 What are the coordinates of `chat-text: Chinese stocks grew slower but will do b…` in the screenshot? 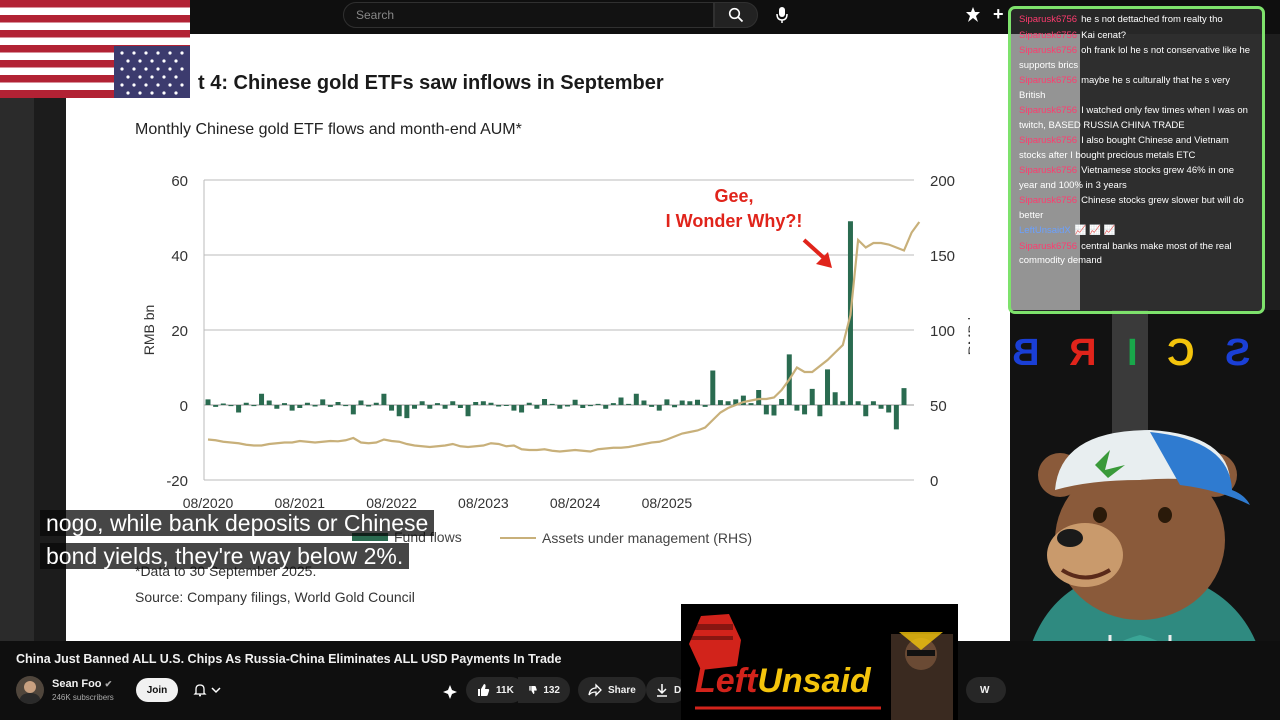 It's located at (1131, 208).